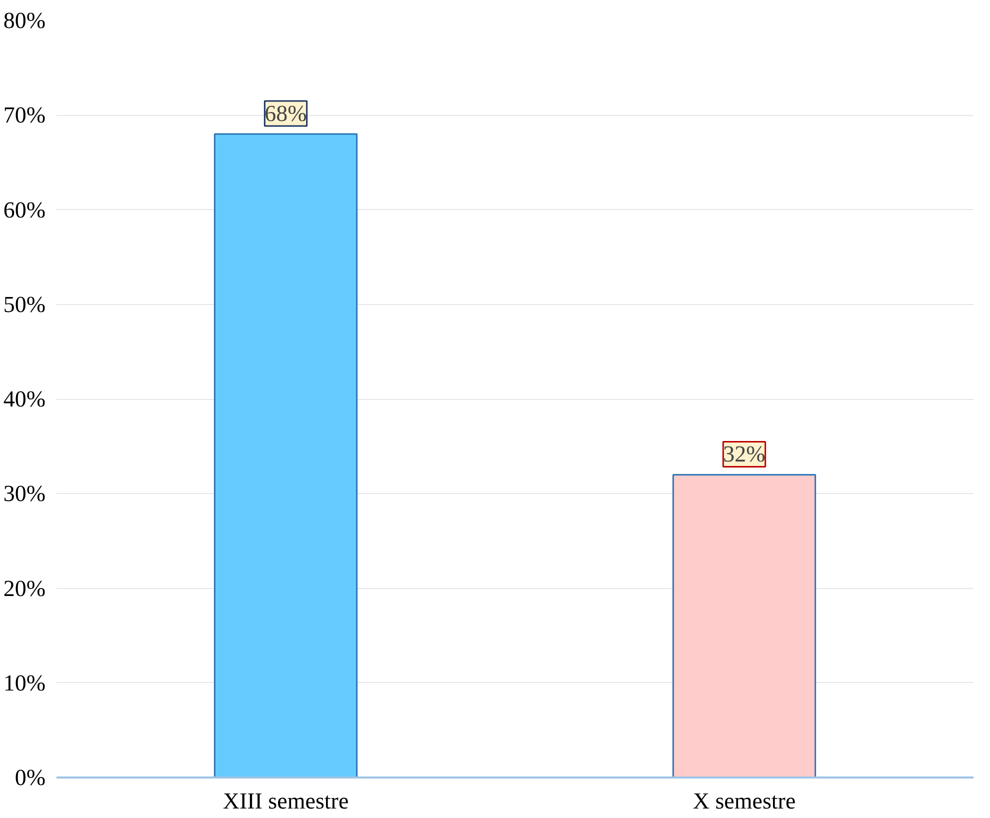 The image size is (990, 818). Describe the element at coordinates (744, 801) in the screenshot. I see `x-tick-label: X semestre` at that location.